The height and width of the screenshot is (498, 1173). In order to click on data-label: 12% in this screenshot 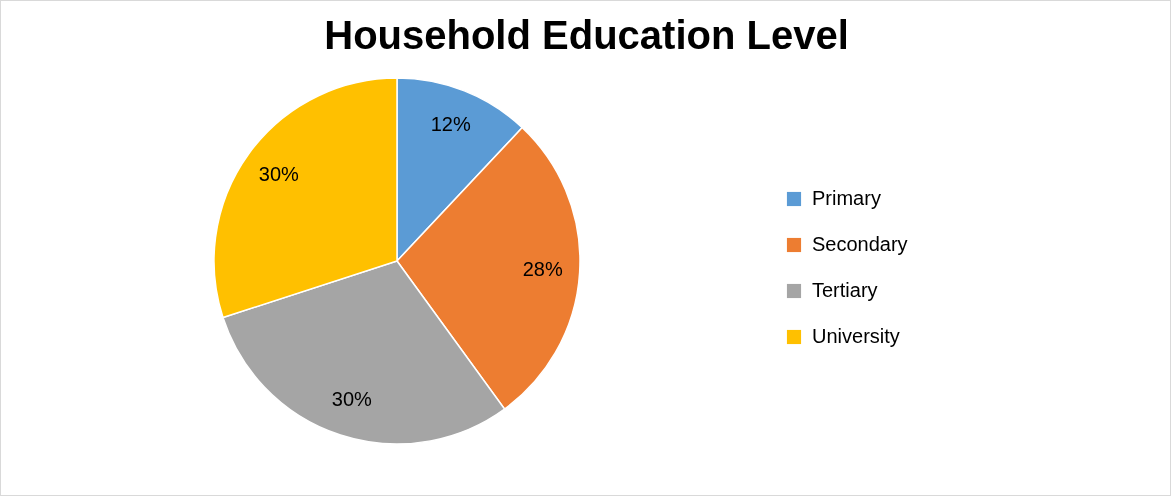, I will do `click(450, 124)`.